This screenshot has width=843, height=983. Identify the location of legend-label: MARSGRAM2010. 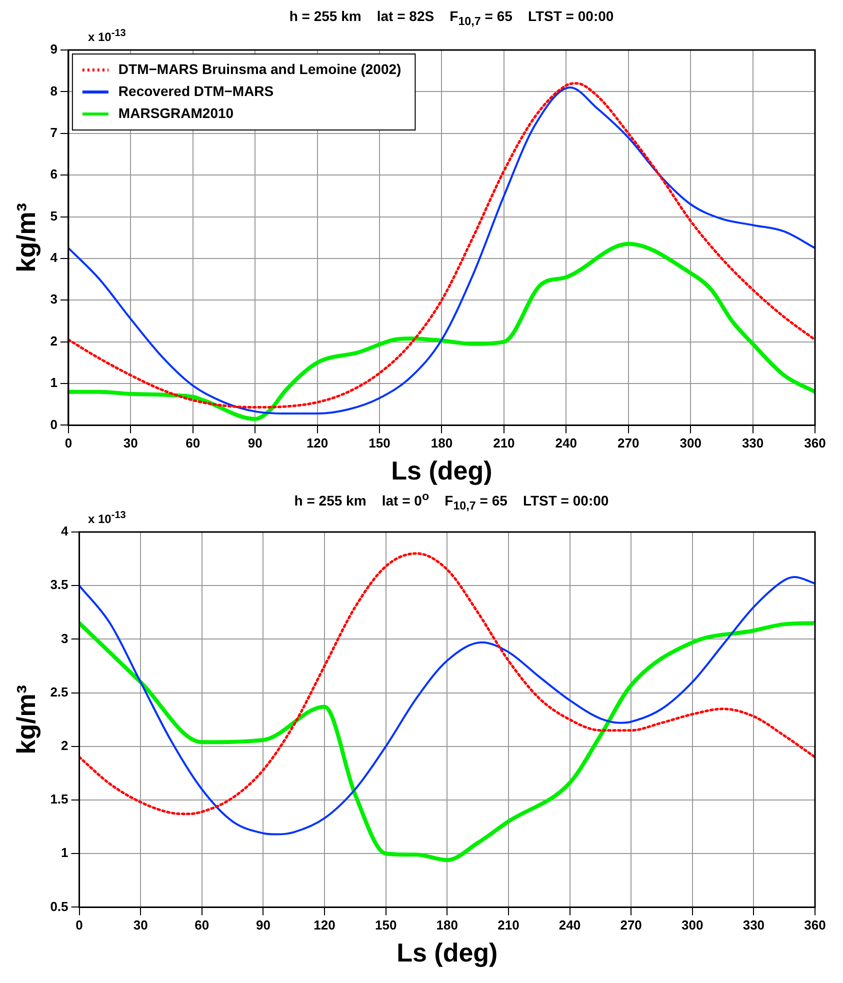
(176, 112).